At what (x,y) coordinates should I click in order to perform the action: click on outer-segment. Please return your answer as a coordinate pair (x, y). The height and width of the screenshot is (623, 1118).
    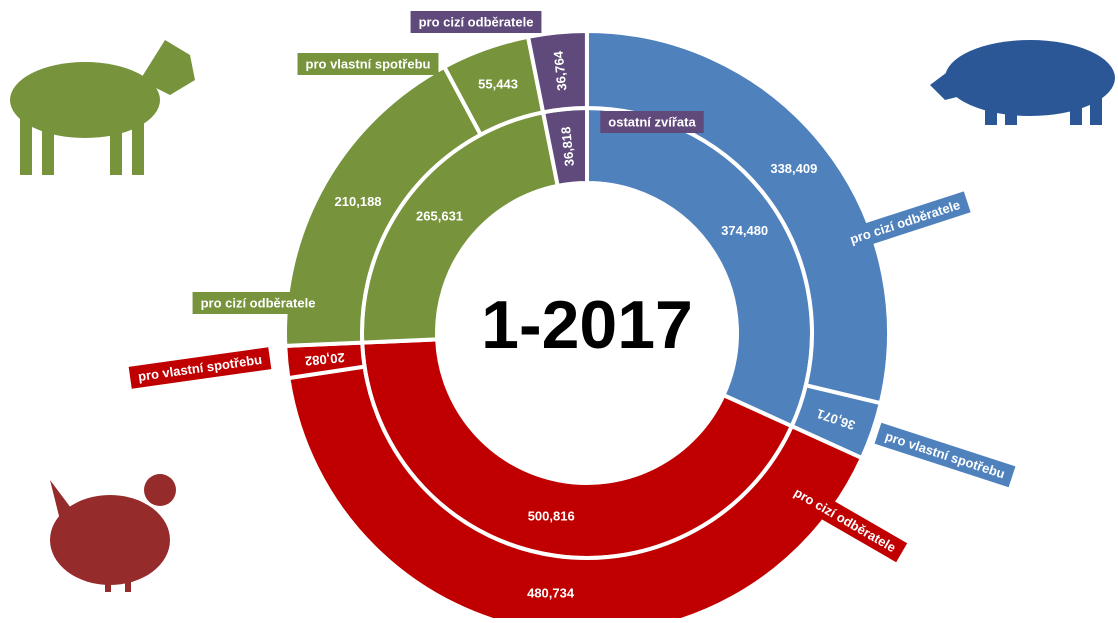
    Looking at the image, I should click on (557, 71).